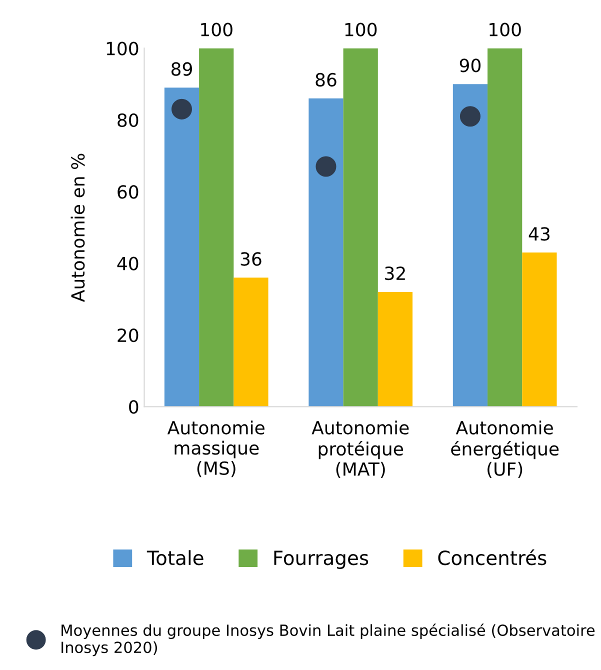 The width and height of the screenshot is (601, 670). What do you see at coordinates (181, 69) in the screenshot?
I see `data-label: 89` at bounding box center [181, 69].